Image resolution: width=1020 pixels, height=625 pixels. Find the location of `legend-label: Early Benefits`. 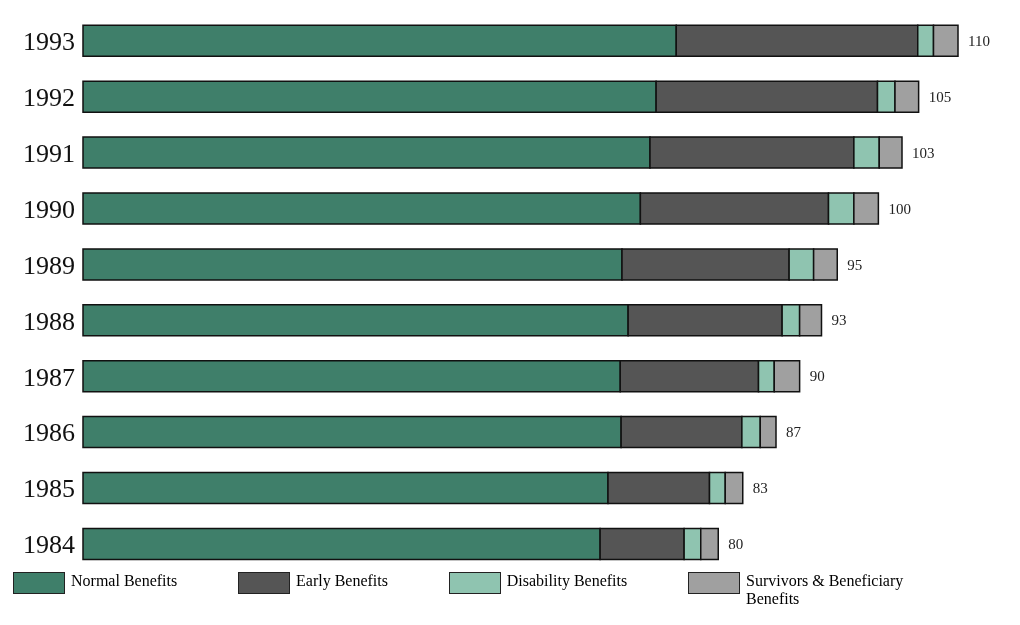

legend-label: Early Benefits is located at coordinates (342, 581).